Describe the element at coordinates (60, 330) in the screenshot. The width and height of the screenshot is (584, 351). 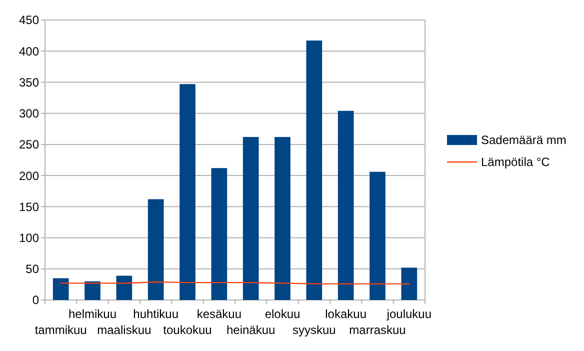
I see `x-tick-label: tammikuu` at that location.